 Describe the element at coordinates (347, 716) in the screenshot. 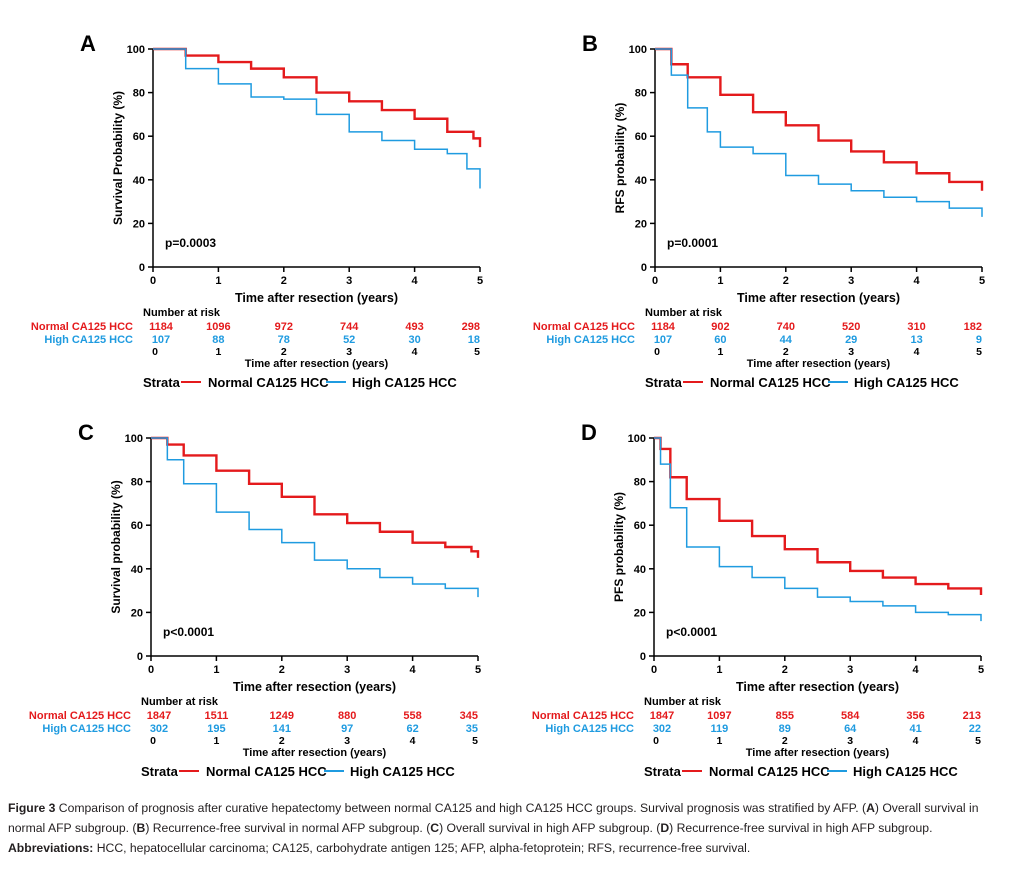

I see `risk-count: 880` at that location.